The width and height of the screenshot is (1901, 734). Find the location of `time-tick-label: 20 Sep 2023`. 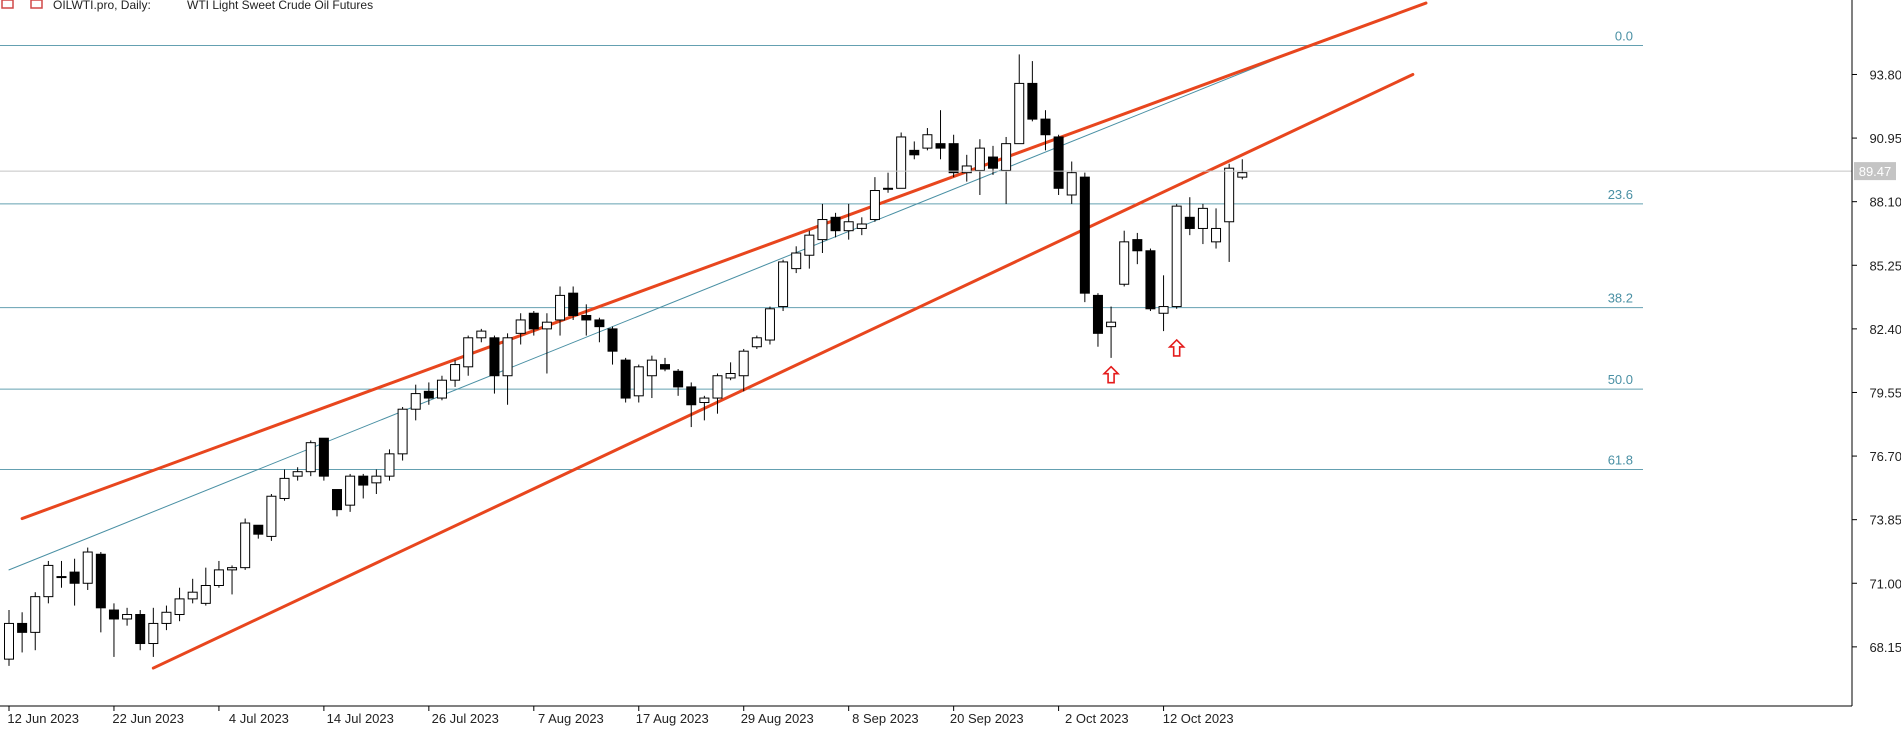

time-tick-label: 20 Sep 2023 is located at coordinates (987, 718).